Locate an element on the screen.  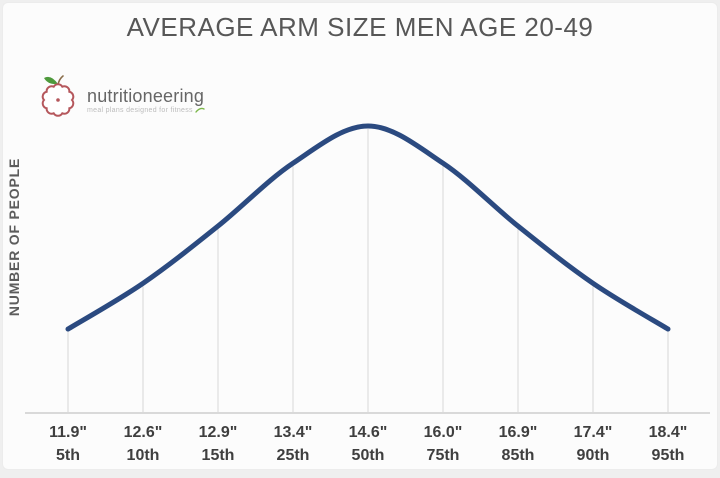
apple-logo-icon is located at coordinates (58, 99).